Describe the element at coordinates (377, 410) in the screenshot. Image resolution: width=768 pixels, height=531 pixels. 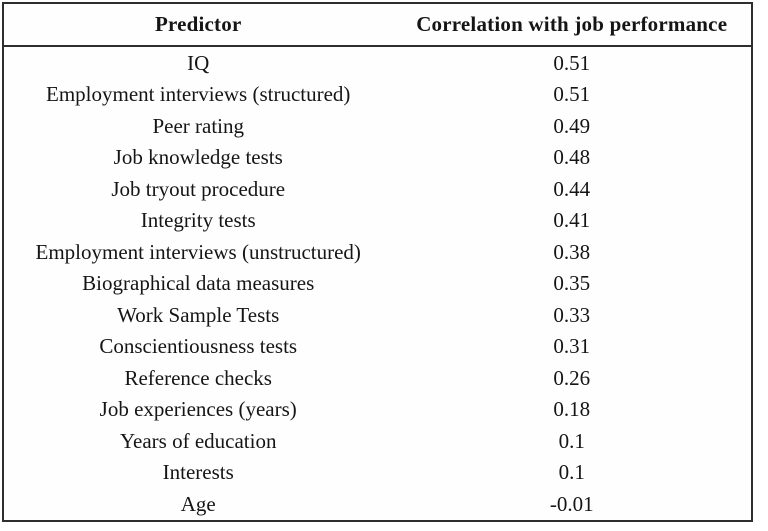
I see `table-row: Job experiences (years) 0.18` at that location.